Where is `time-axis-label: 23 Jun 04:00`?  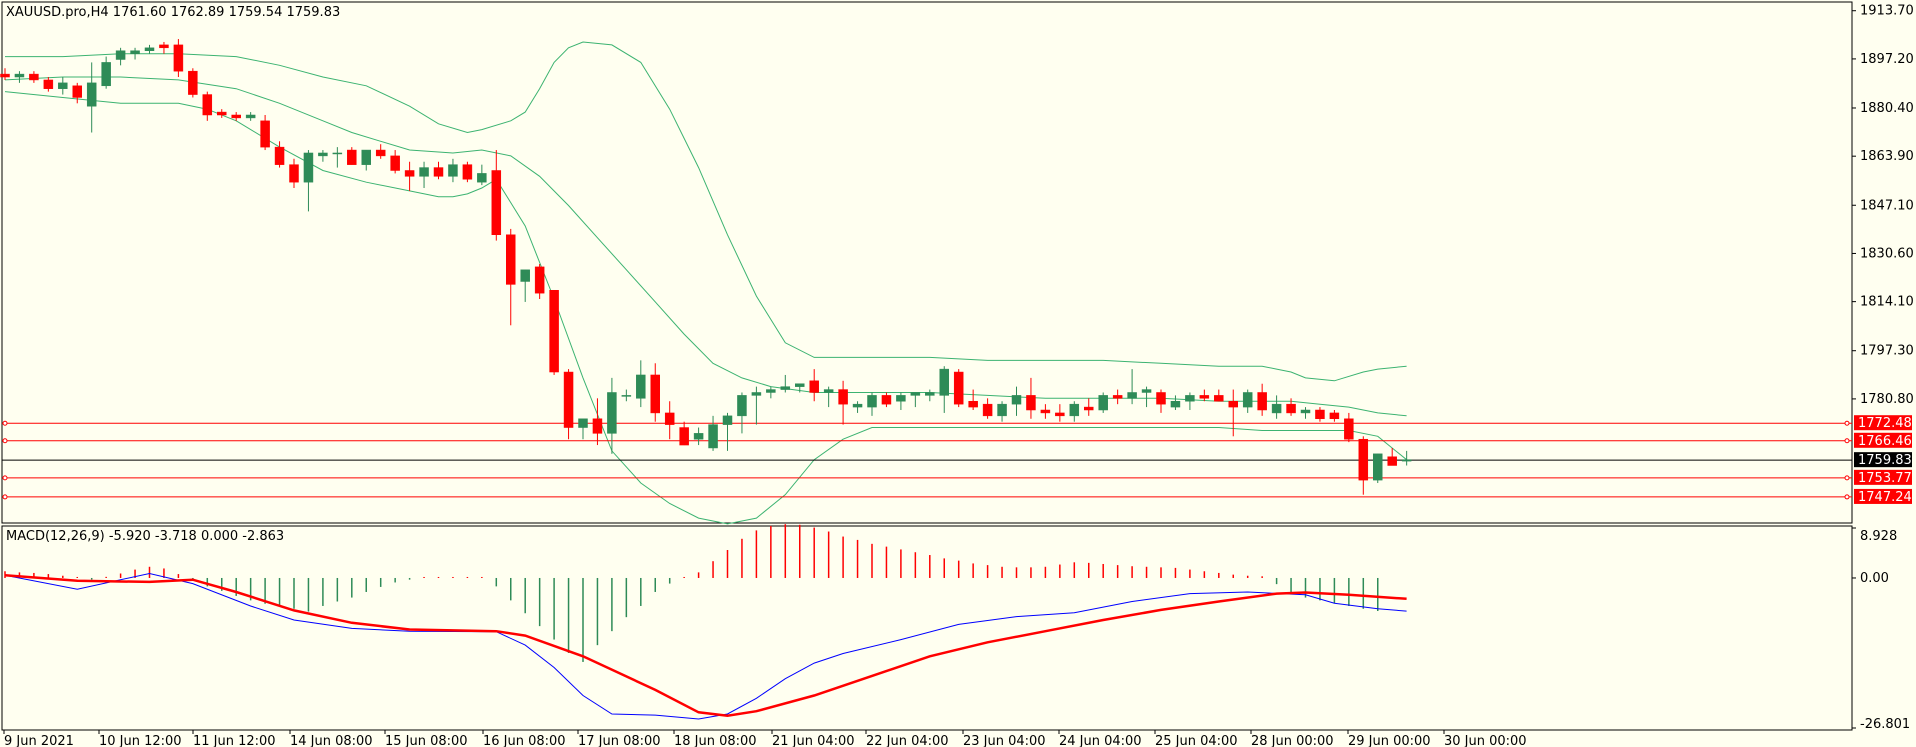 time-axis-label: 23 Jun 04:00 is located at coordinates (1004, 740).